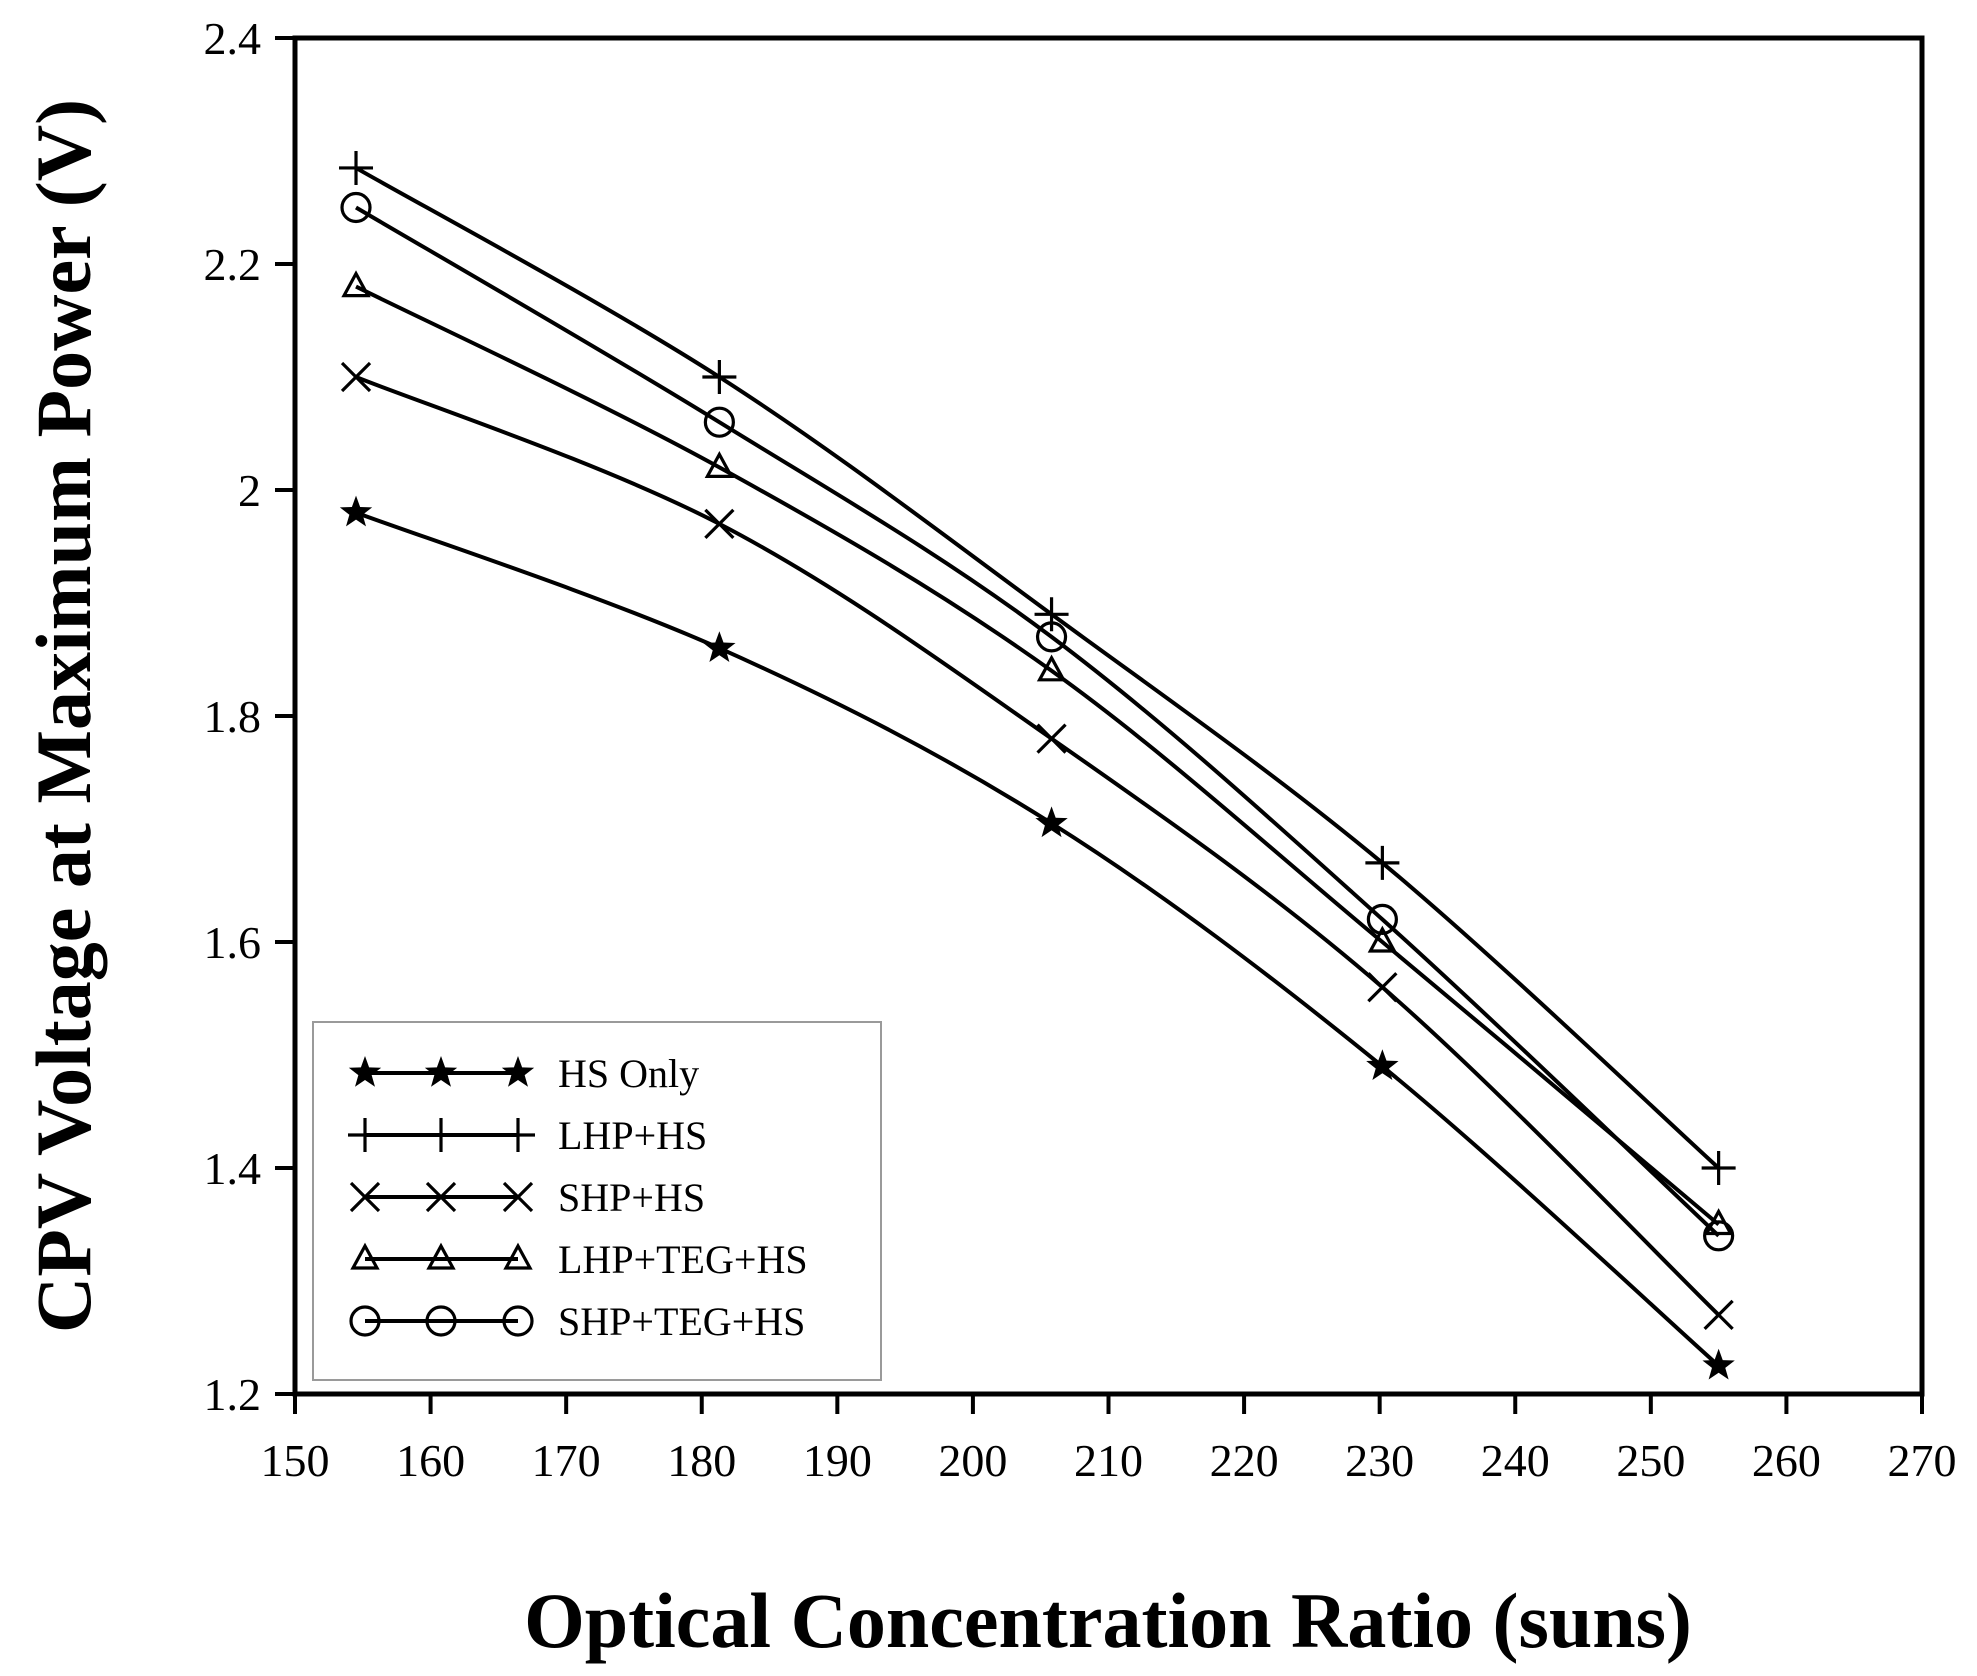 This screenshot has height=1676, width=1977. What do you see at coordinates (701, 1460) in the screenshot?
I see `x-tick-label: 180` at bounding box center [701, 1460].